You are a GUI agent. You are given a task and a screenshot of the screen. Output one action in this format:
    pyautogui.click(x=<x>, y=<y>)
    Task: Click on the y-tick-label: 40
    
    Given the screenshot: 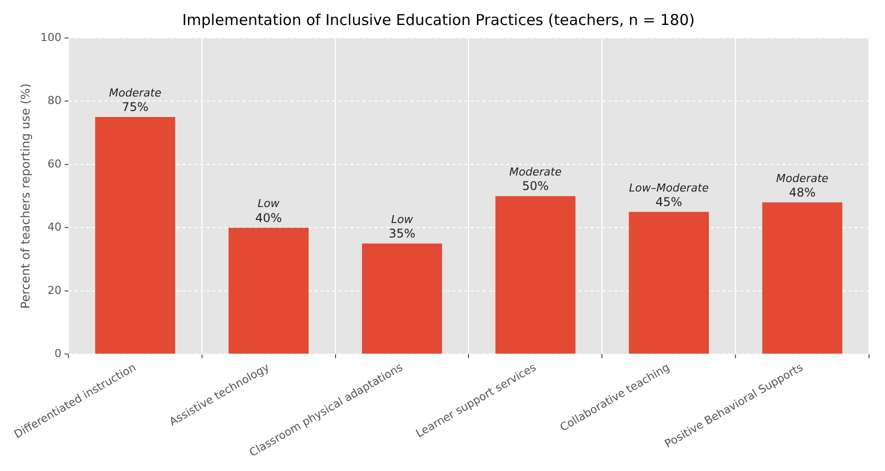 What is the action you would take?
    pyautogui.click(x=54, y=227)
    